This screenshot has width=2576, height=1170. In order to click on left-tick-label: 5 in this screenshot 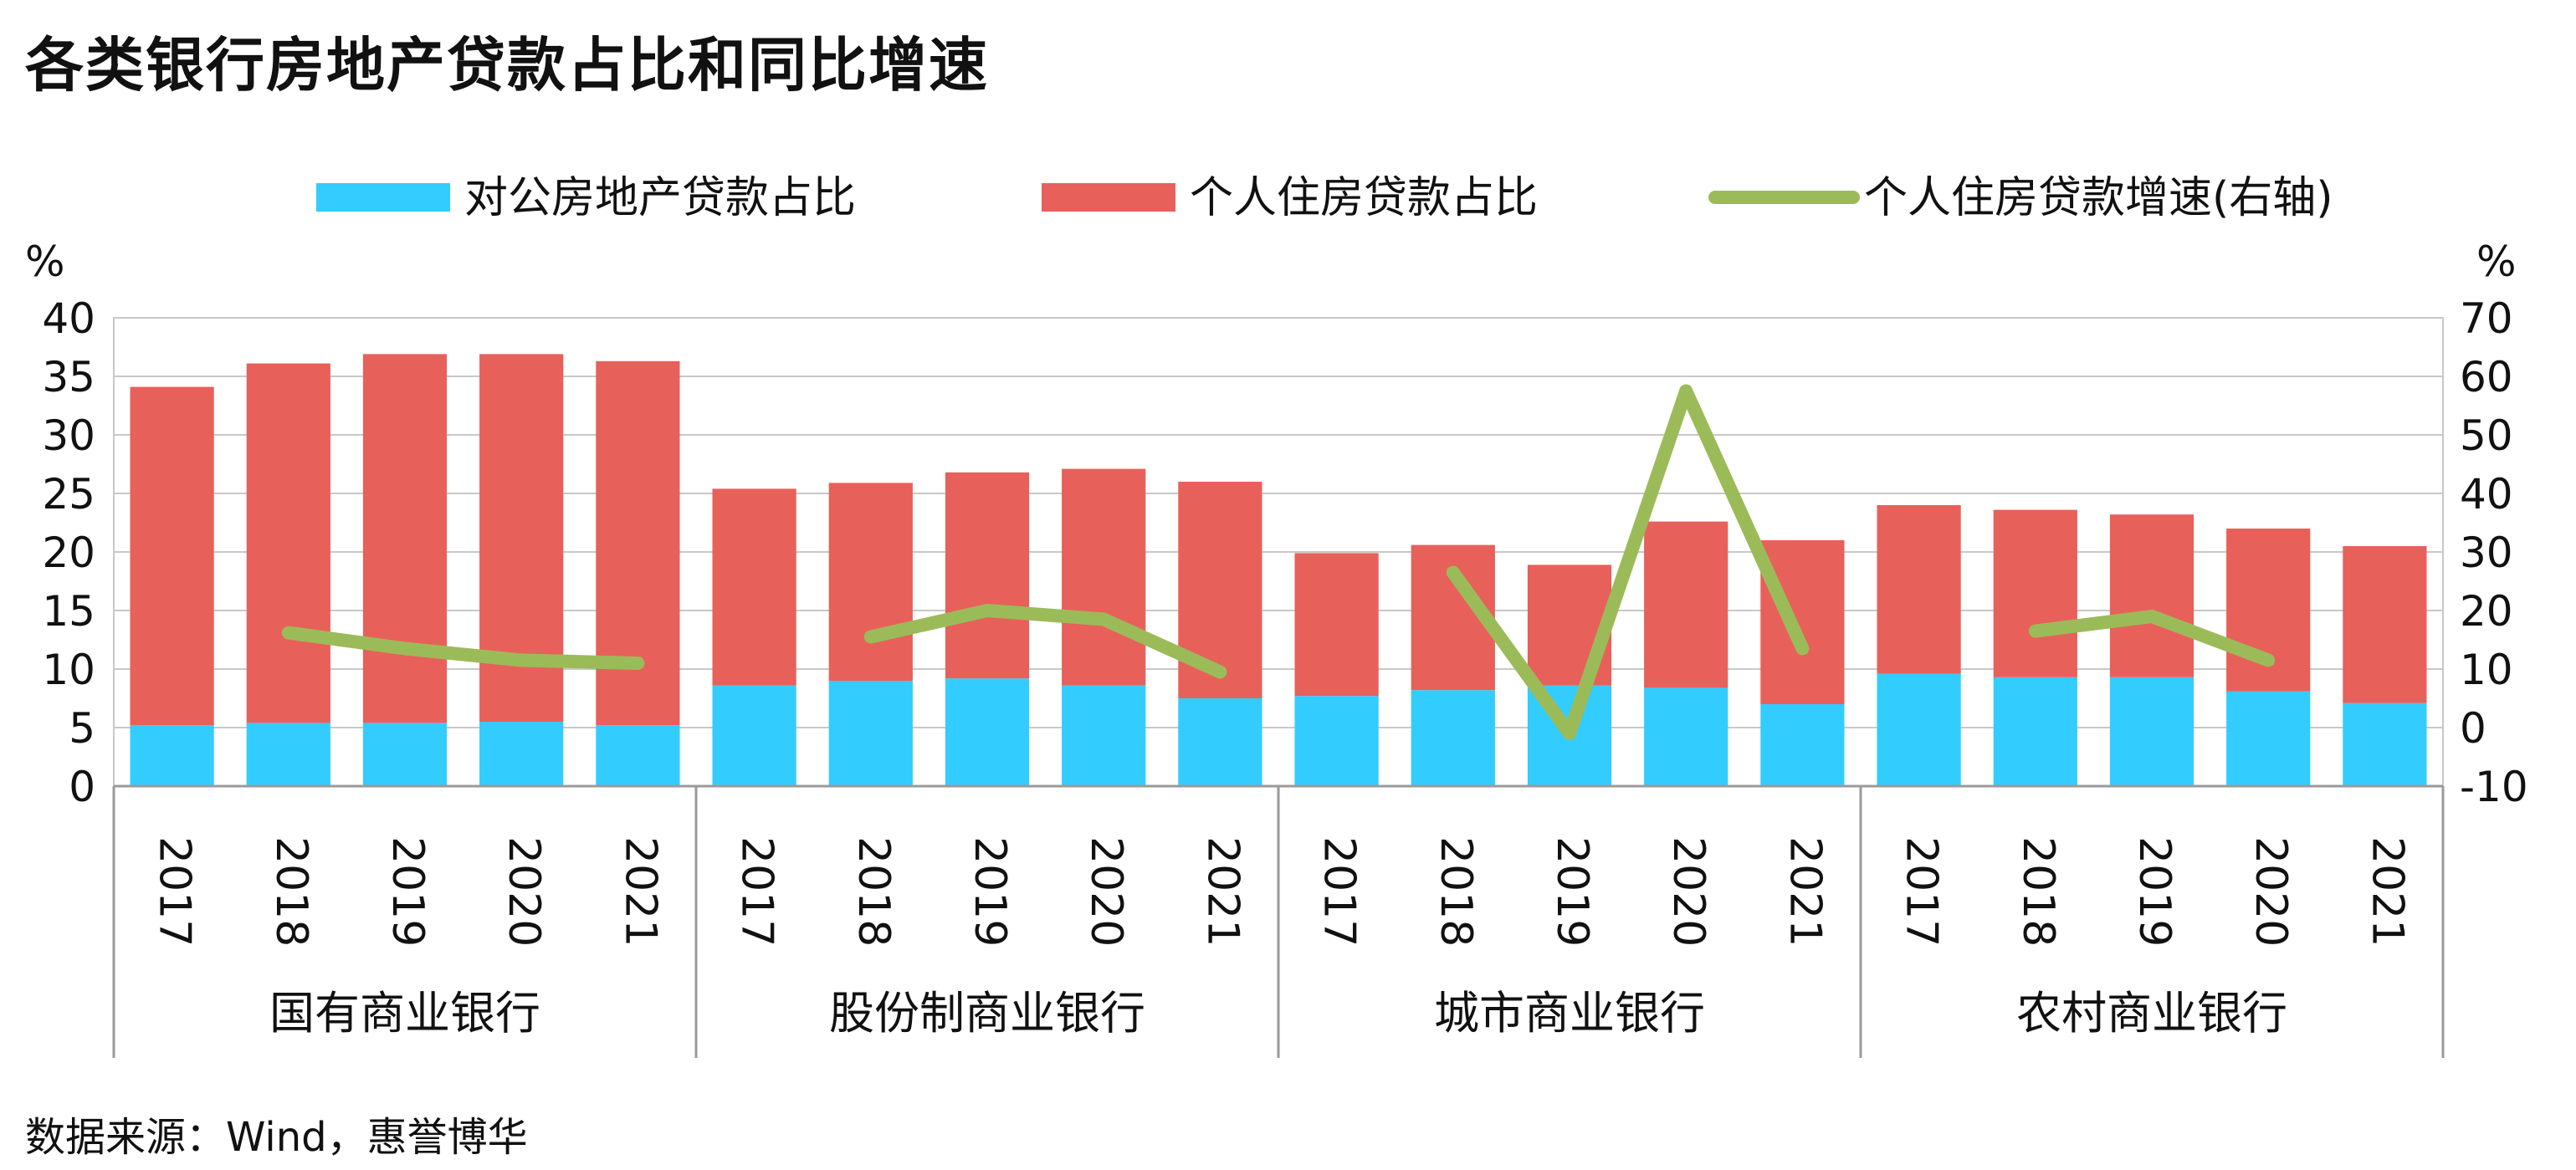, I will do `click(82, 728)`.